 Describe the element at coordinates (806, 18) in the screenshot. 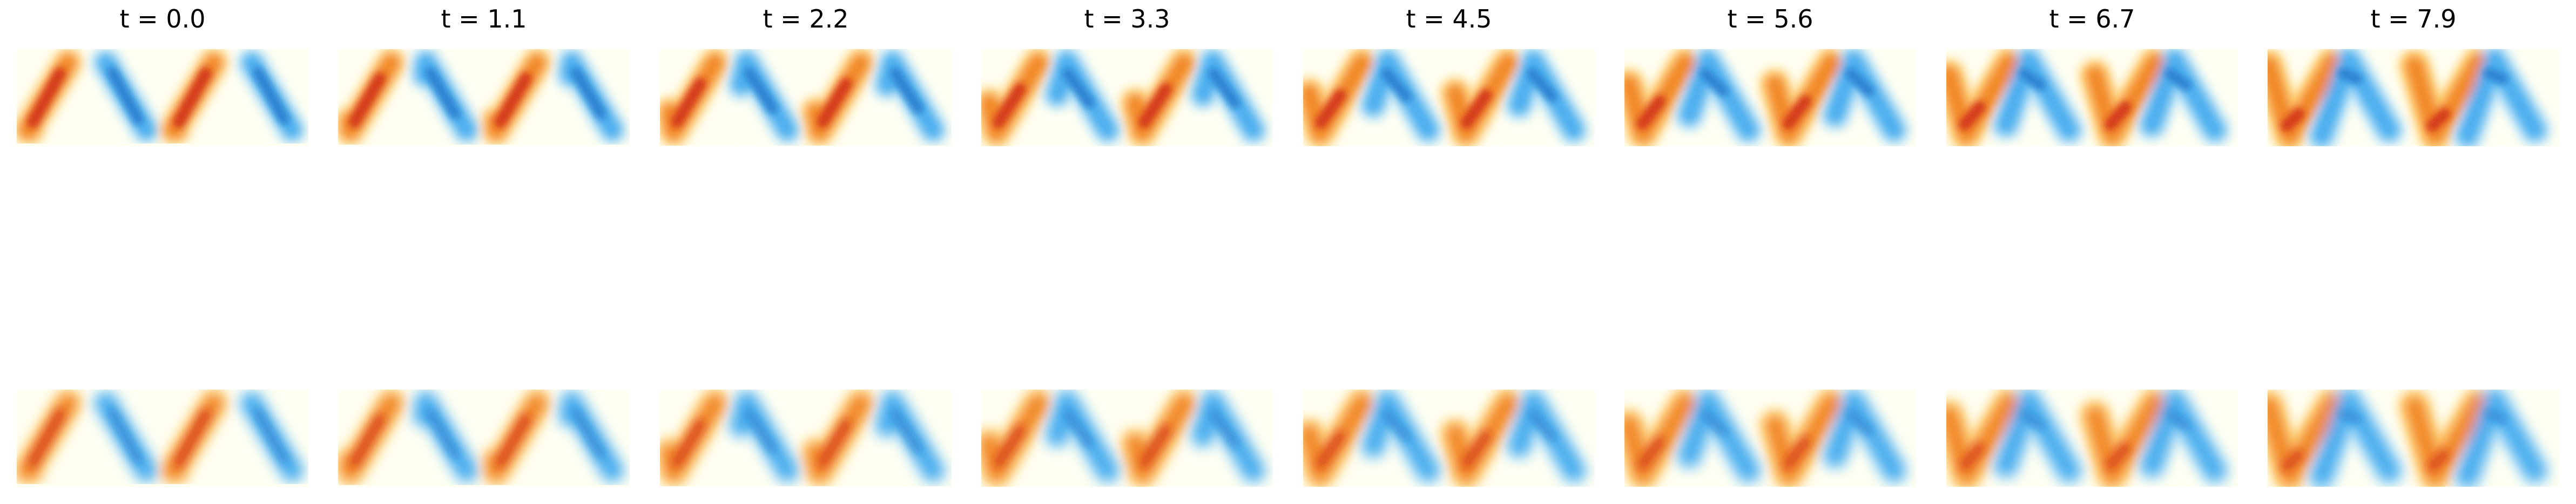

I see `snapshot-title: t = 2.2` at that location.